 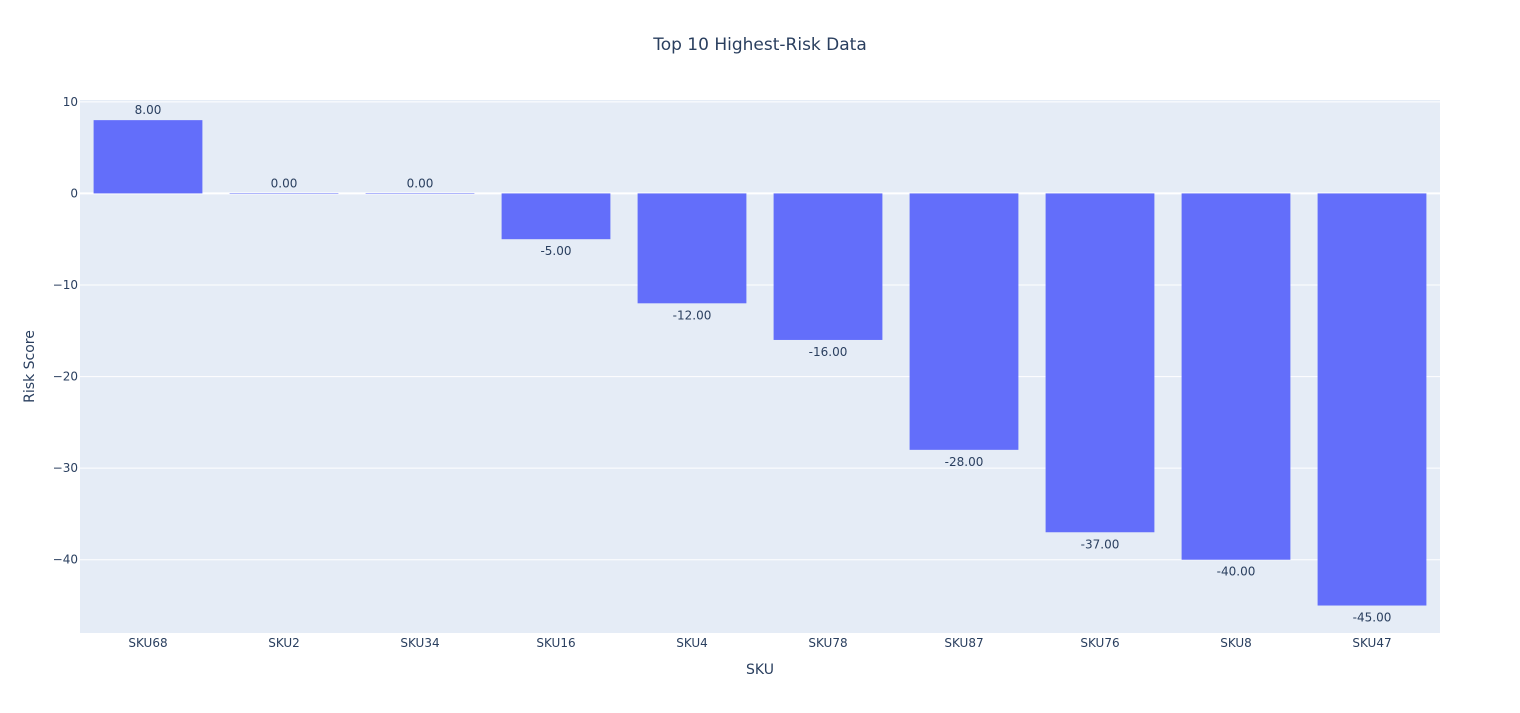 What do you see at coordinates (555, 251) in the screenshot?
I see `data-label: -5.00` at bounding box center [555, 251].